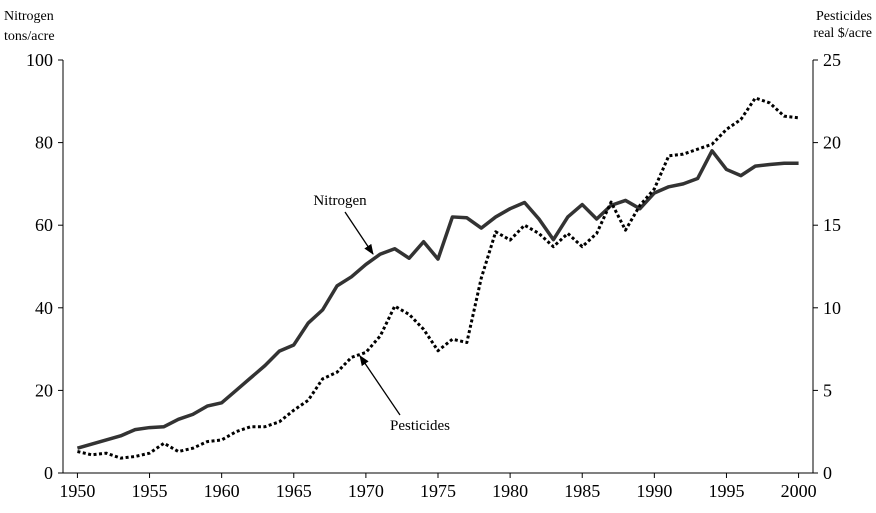 This screenshot has height=513, width=876. Describe the element at coordinates (77, 491) in the screenshot. I see `x-tick-label: 1950` at that location.